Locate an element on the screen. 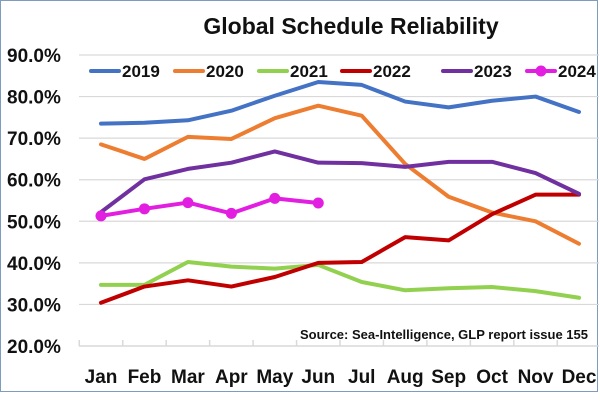 The width and height of the screenshot is (600, 401). legend-item-2024: 2024 is located at coordinates (560, 71).